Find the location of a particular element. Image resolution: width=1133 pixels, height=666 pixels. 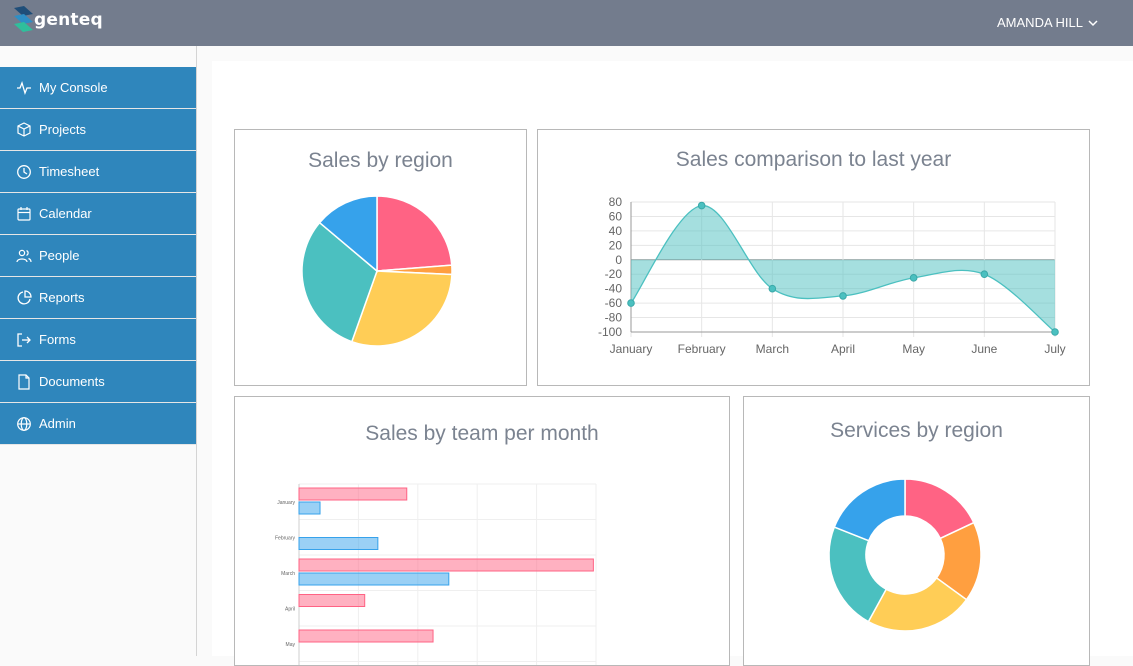

chart-title: Sales comparison to last year is located at coordinates (813, 159).